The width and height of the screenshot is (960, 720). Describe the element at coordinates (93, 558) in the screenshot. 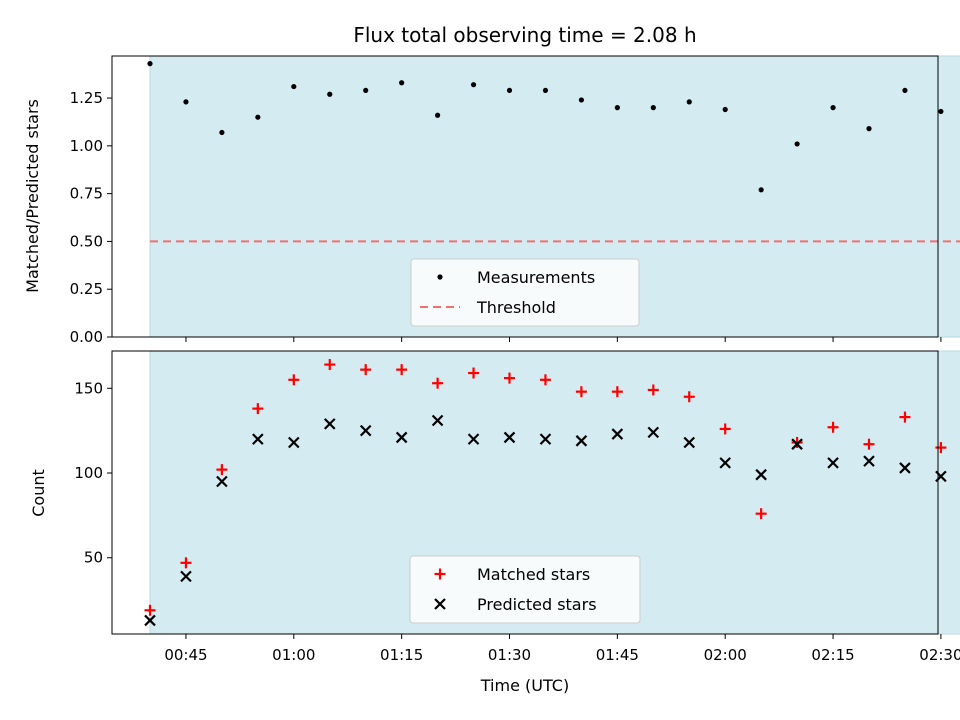

I see `y-tick-label: 50` at that location.